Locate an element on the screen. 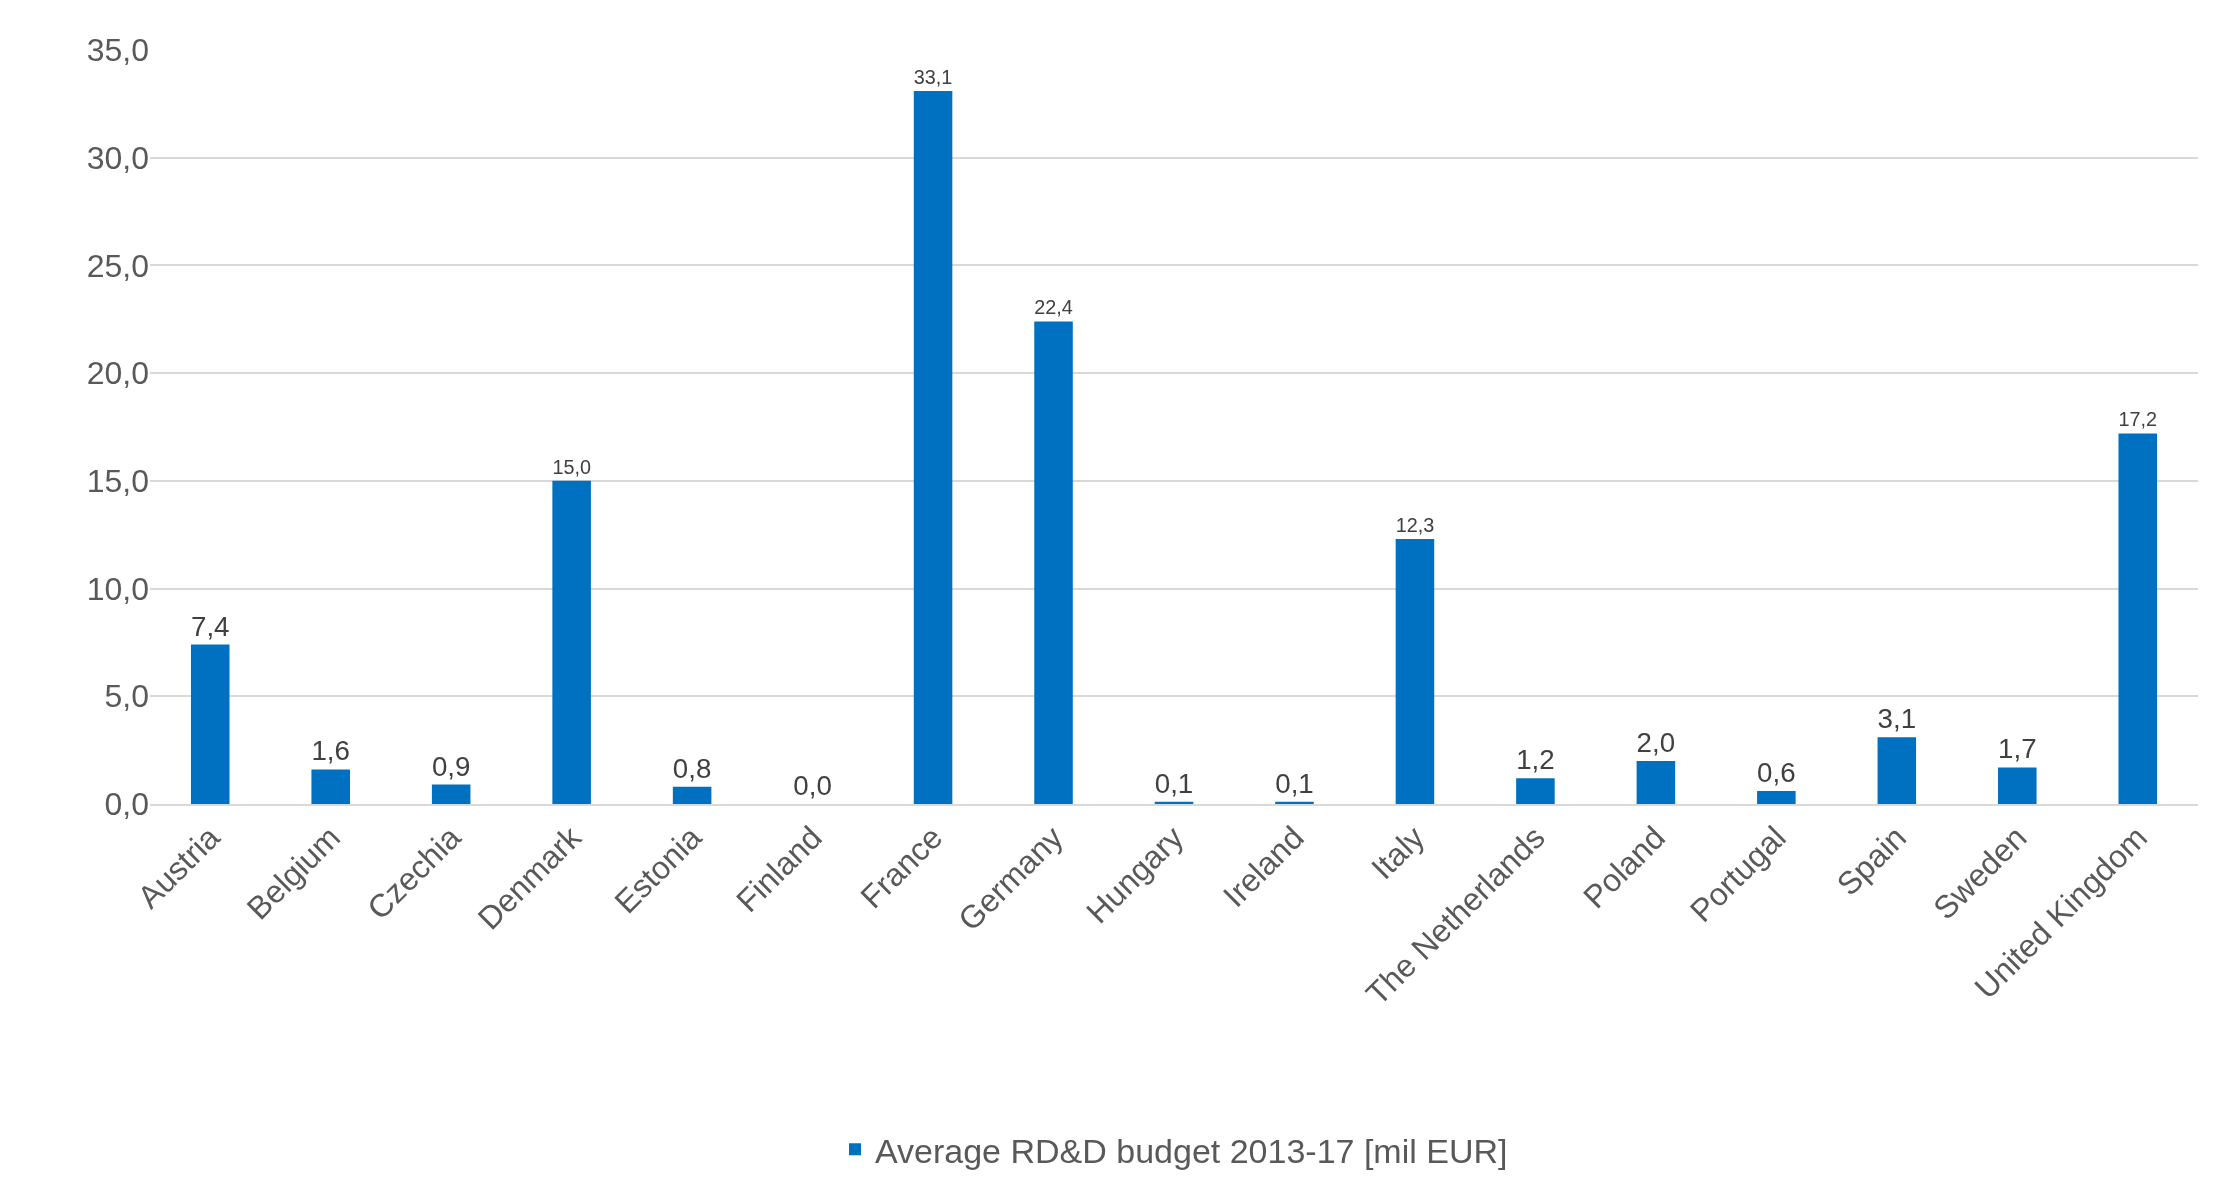  data-label: 12,3 is located at coordinates (1415, 524).